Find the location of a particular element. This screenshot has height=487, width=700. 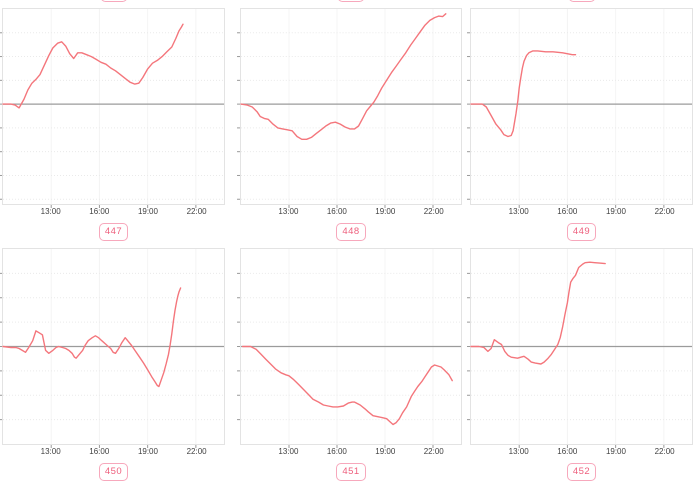

chart-id-pill-row: 450 is located at coordinates (113, 471).